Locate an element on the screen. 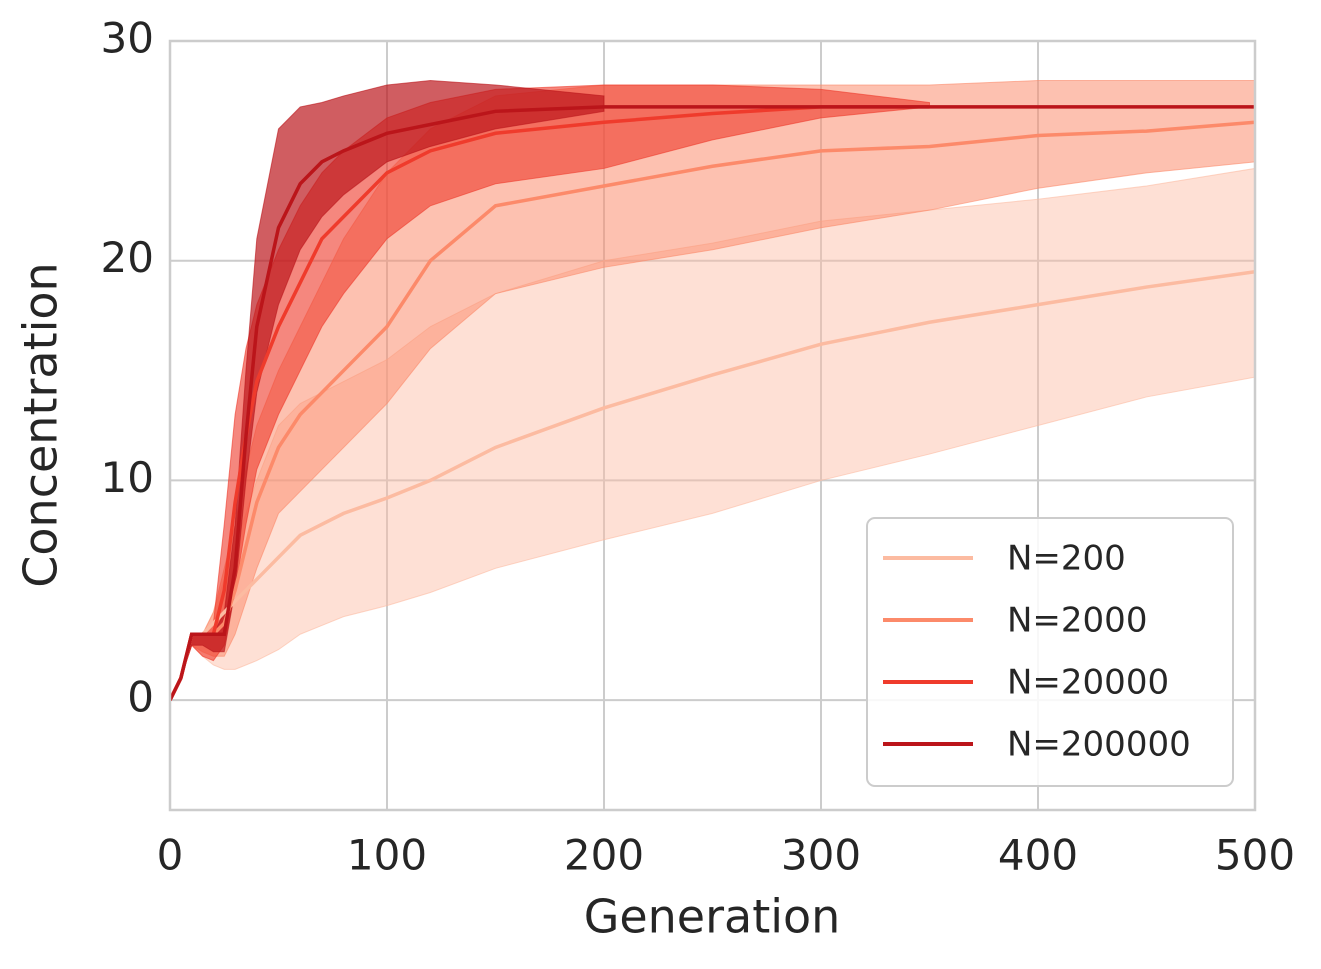  x-tick-label: 400 is located at coordinates (1038, 855).